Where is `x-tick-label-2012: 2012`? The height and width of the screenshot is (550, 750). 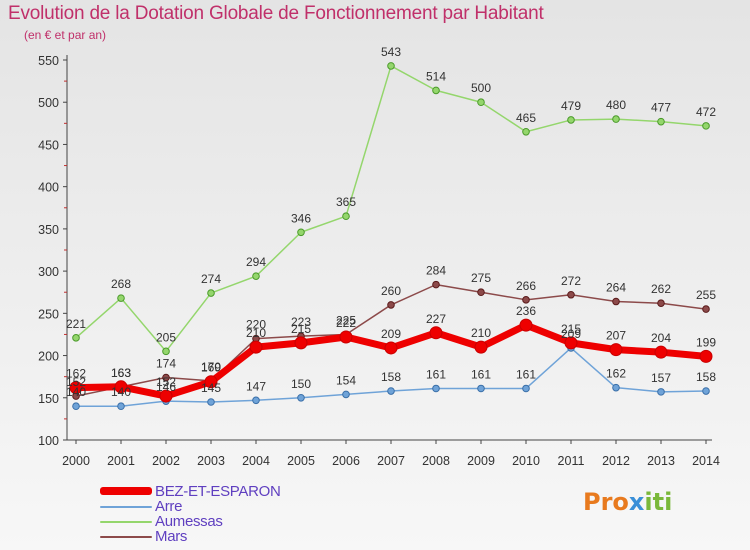 x-tick-label-2012: 2012 is located at coordinates (616, 461).